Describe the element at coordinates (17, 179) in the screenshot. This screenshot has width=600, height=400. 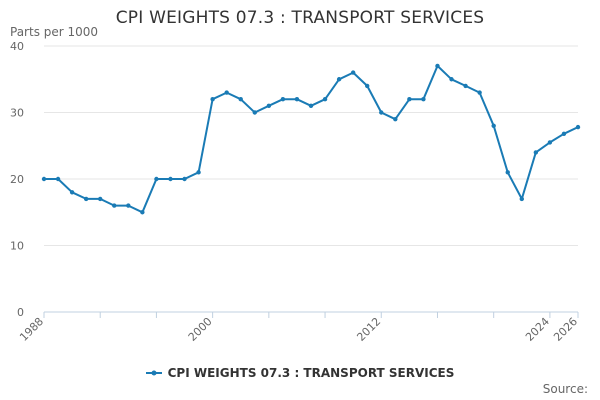
I see `y-tick-label: 20` at that location.